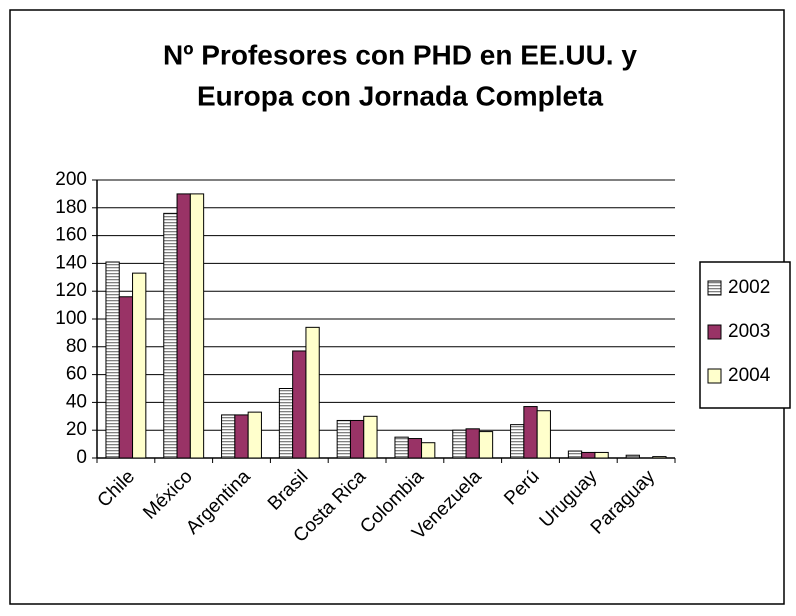  What do you see at coordinates (71, 179) in the screenshot?
I see `y-tick-label: 200` at bounding box center [71, 179].